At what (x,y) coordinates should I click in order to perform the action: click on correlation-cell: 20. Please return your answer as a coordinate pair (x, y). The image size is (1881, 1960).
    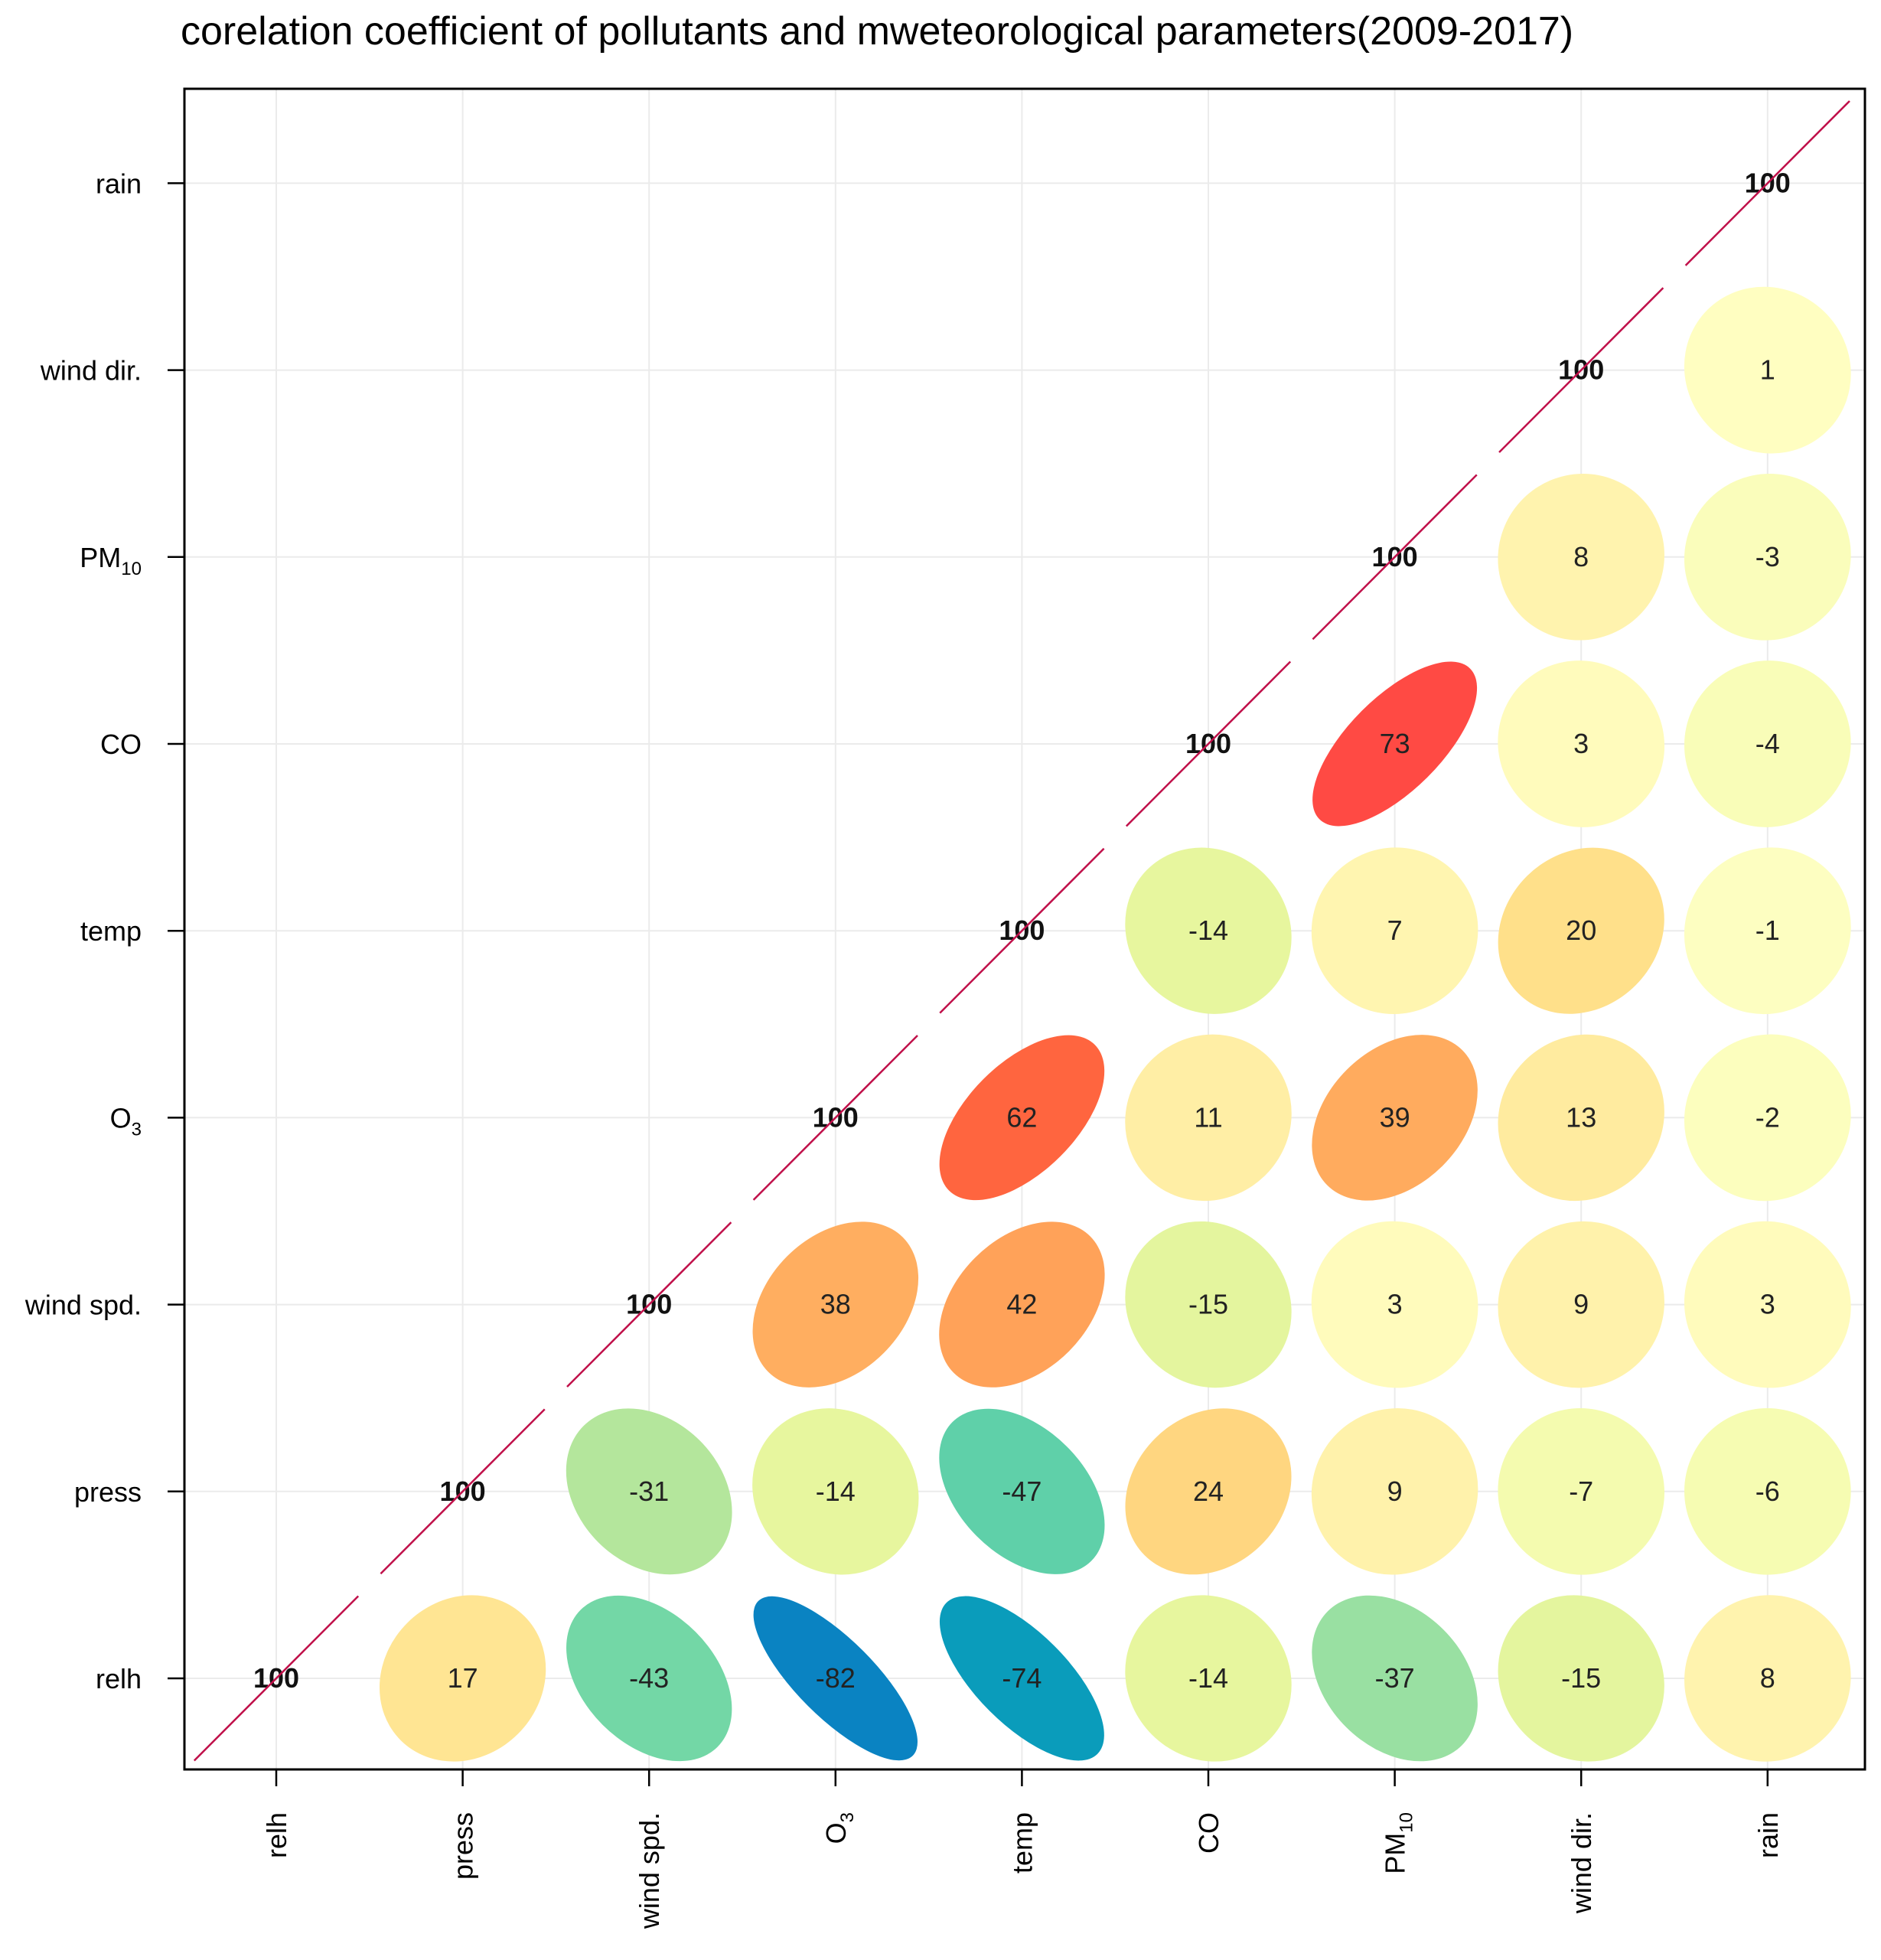
    Looking at the image, I should click on (1581, 930).